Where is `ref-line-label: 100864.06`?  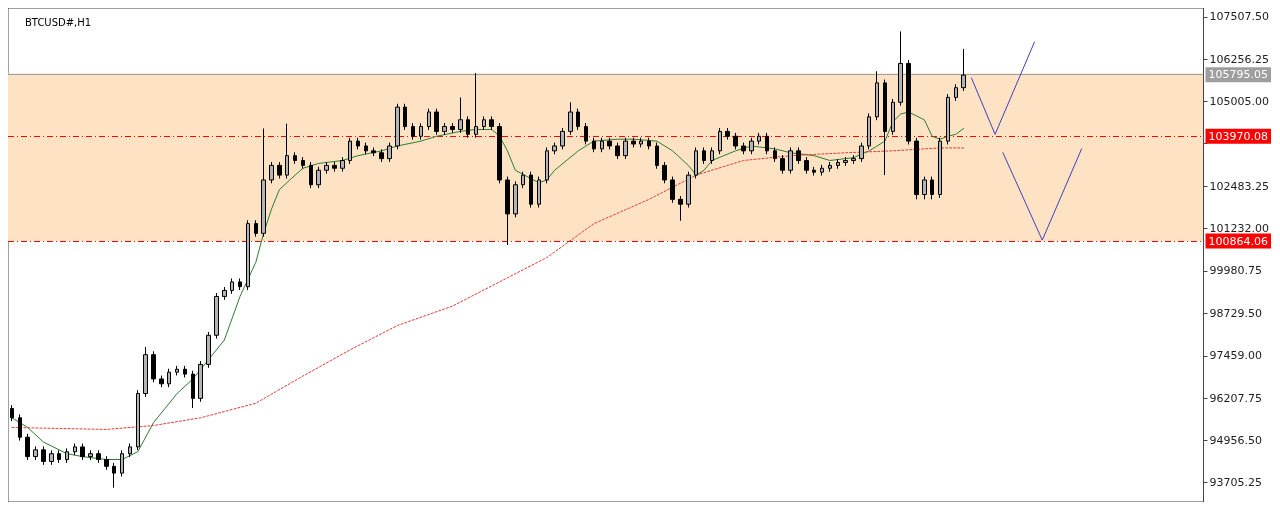 ref-line-label: 100864.06 is located at coordinates (1238, 241).